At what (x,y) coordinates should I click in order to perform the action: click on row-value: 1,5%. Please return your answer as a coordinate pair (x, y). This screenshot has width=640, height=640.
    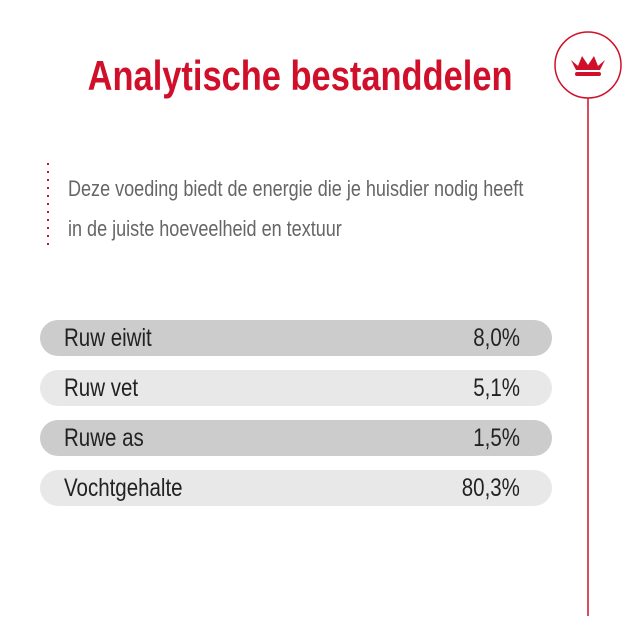
    Looking at the image, I should click on (496, 438).